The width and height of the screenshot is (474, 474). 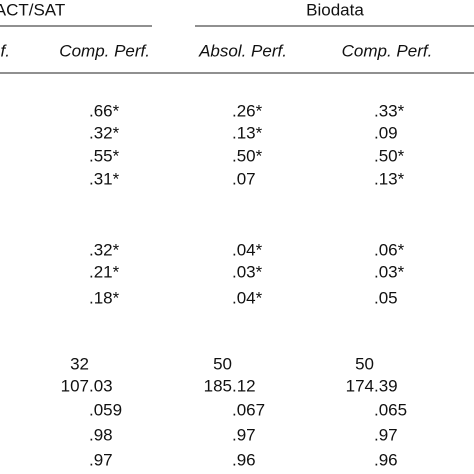 I want to click on cell: 107.03, so click(x=87, y=385).